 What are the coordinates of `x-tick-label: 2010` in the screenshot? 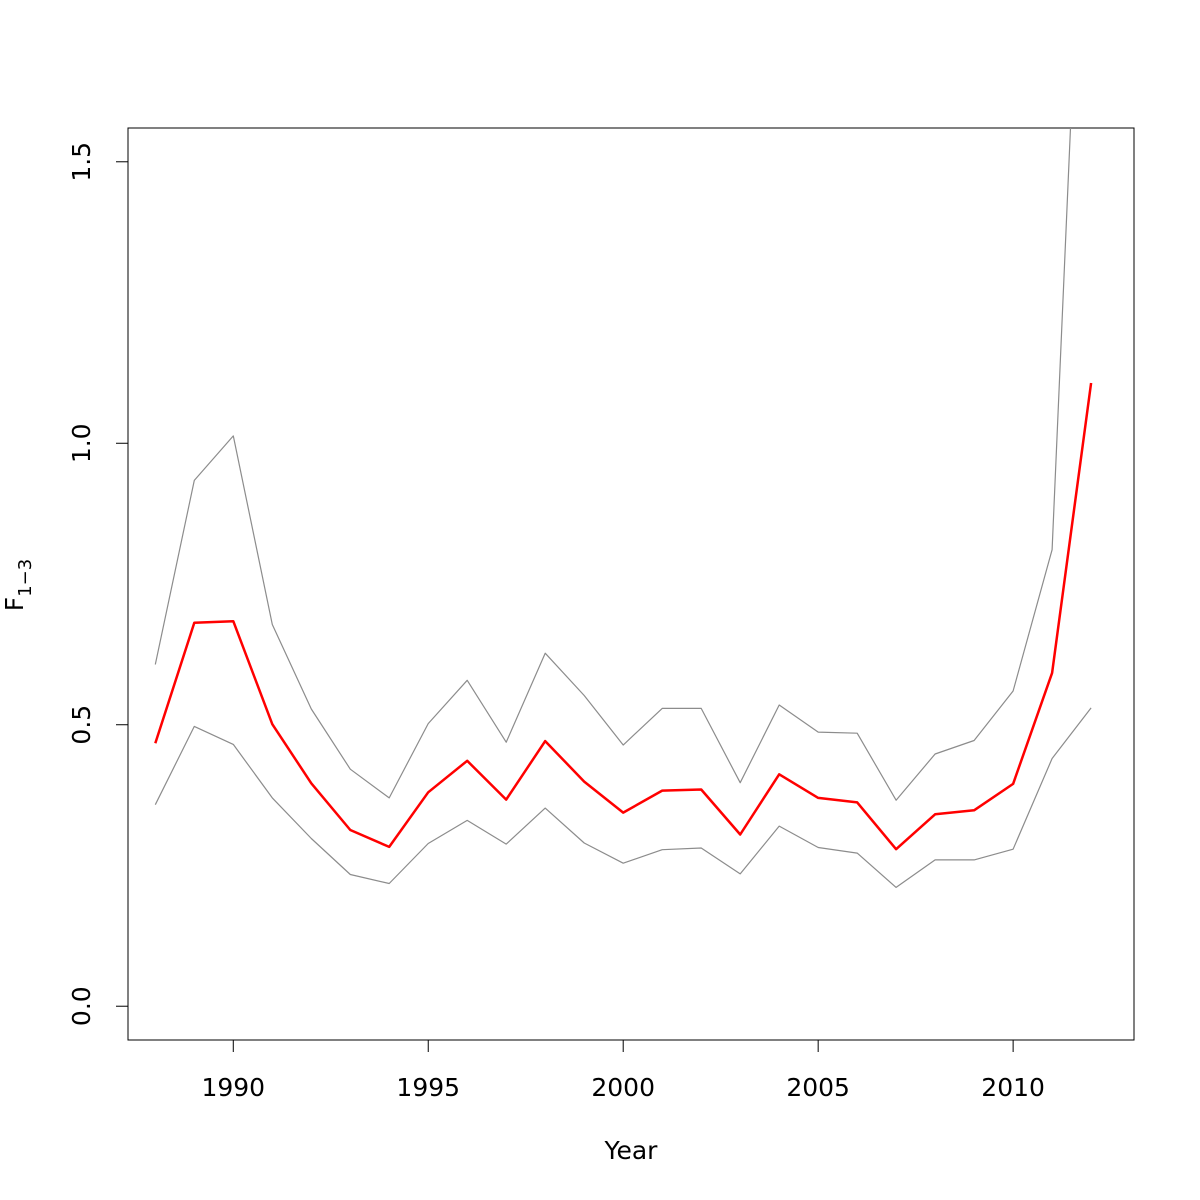 It's located at (1013, 1087).